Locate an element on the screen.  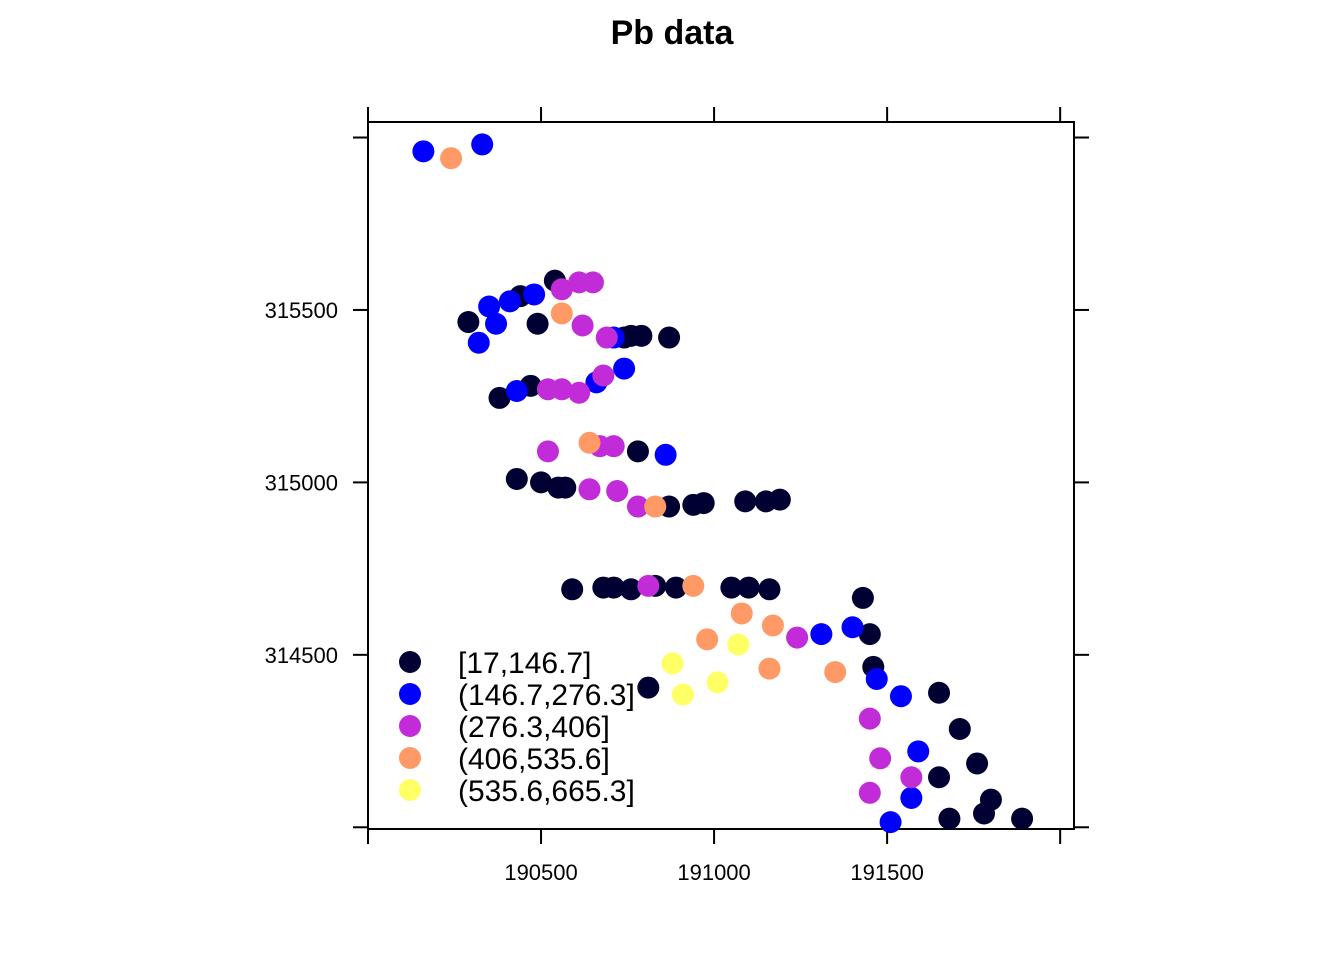
y-tick-label: 314500 is located at coordinates (301, 655).